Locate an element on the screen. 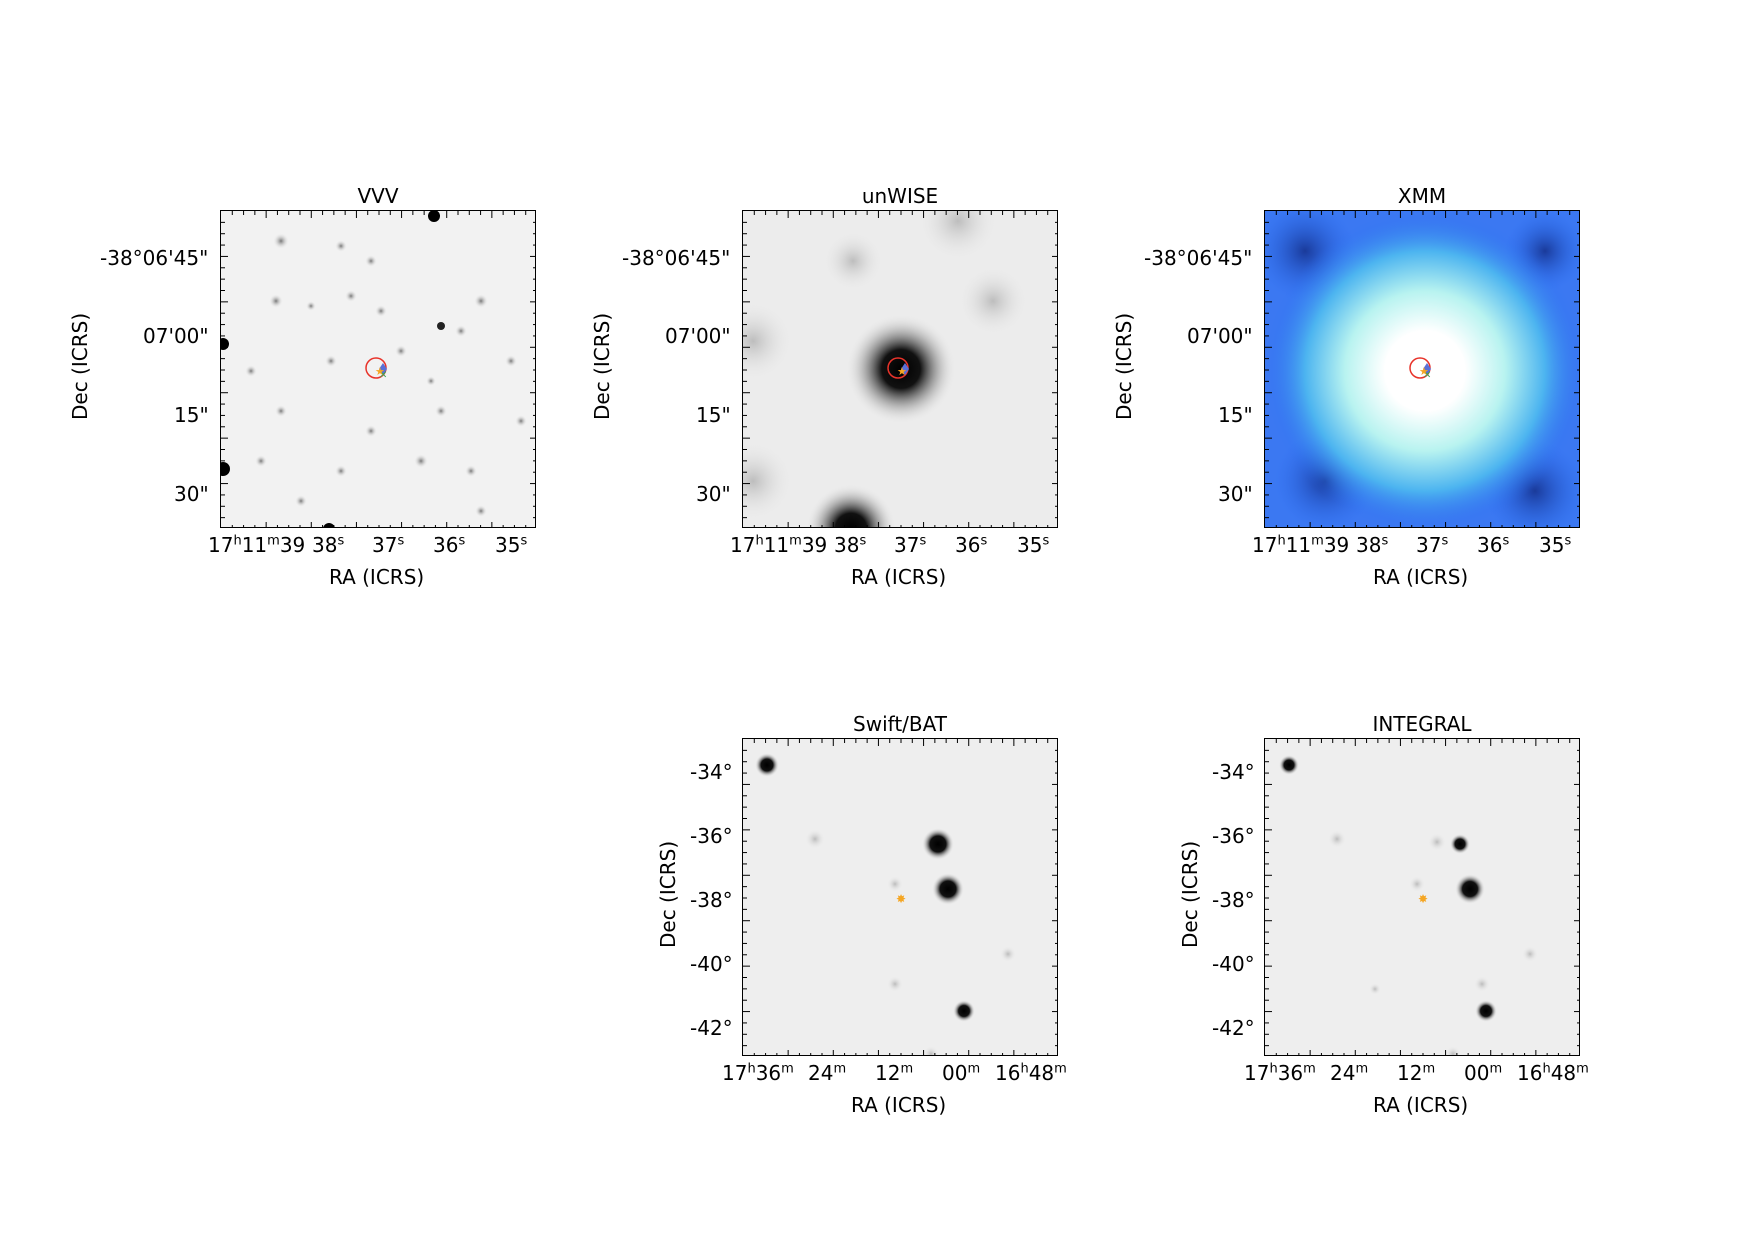  swiftbat-image: ✸ is located at coordinates (885, 904).